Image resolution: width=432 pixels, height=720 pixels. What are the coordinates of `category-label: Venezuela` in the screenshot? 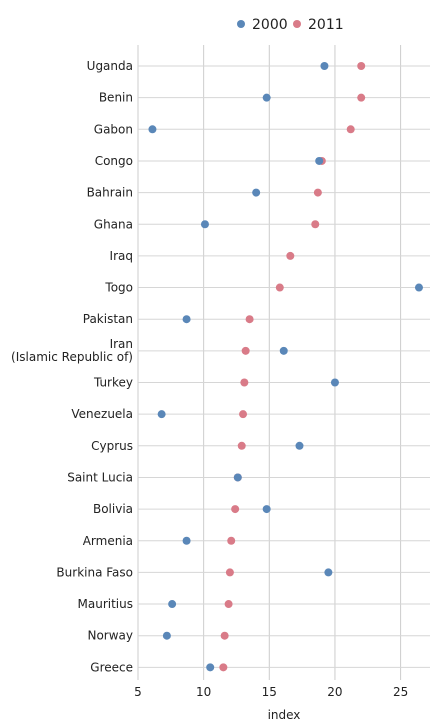 It's located at (102, 414).